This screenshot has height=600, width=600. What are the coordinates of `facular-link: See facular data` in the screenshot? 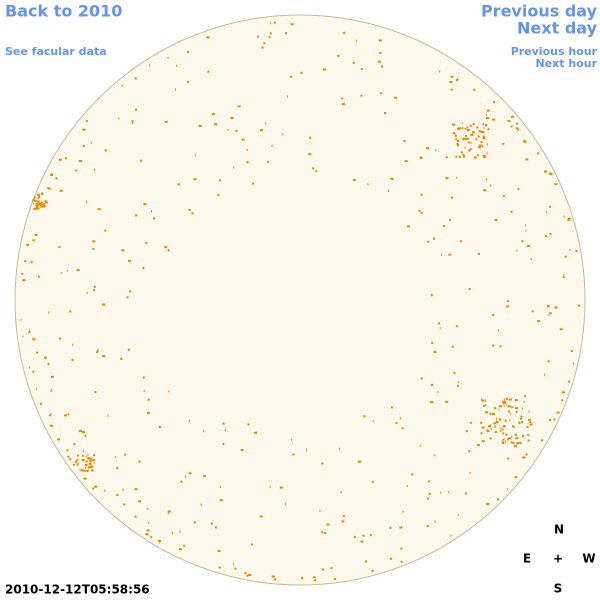 It's located at (56, 51).